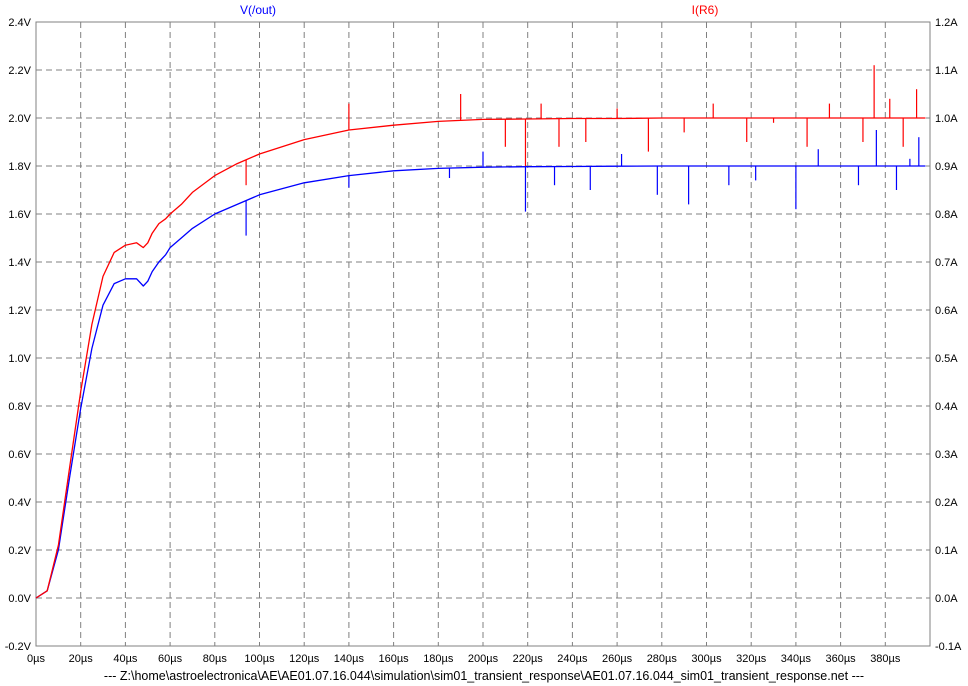 This screenshot has height=686, width=968. What do you see at coordinates (528, 659) in the screenshot?
I see `x-tick-label: 220µs` at bounding box center [528, 659].